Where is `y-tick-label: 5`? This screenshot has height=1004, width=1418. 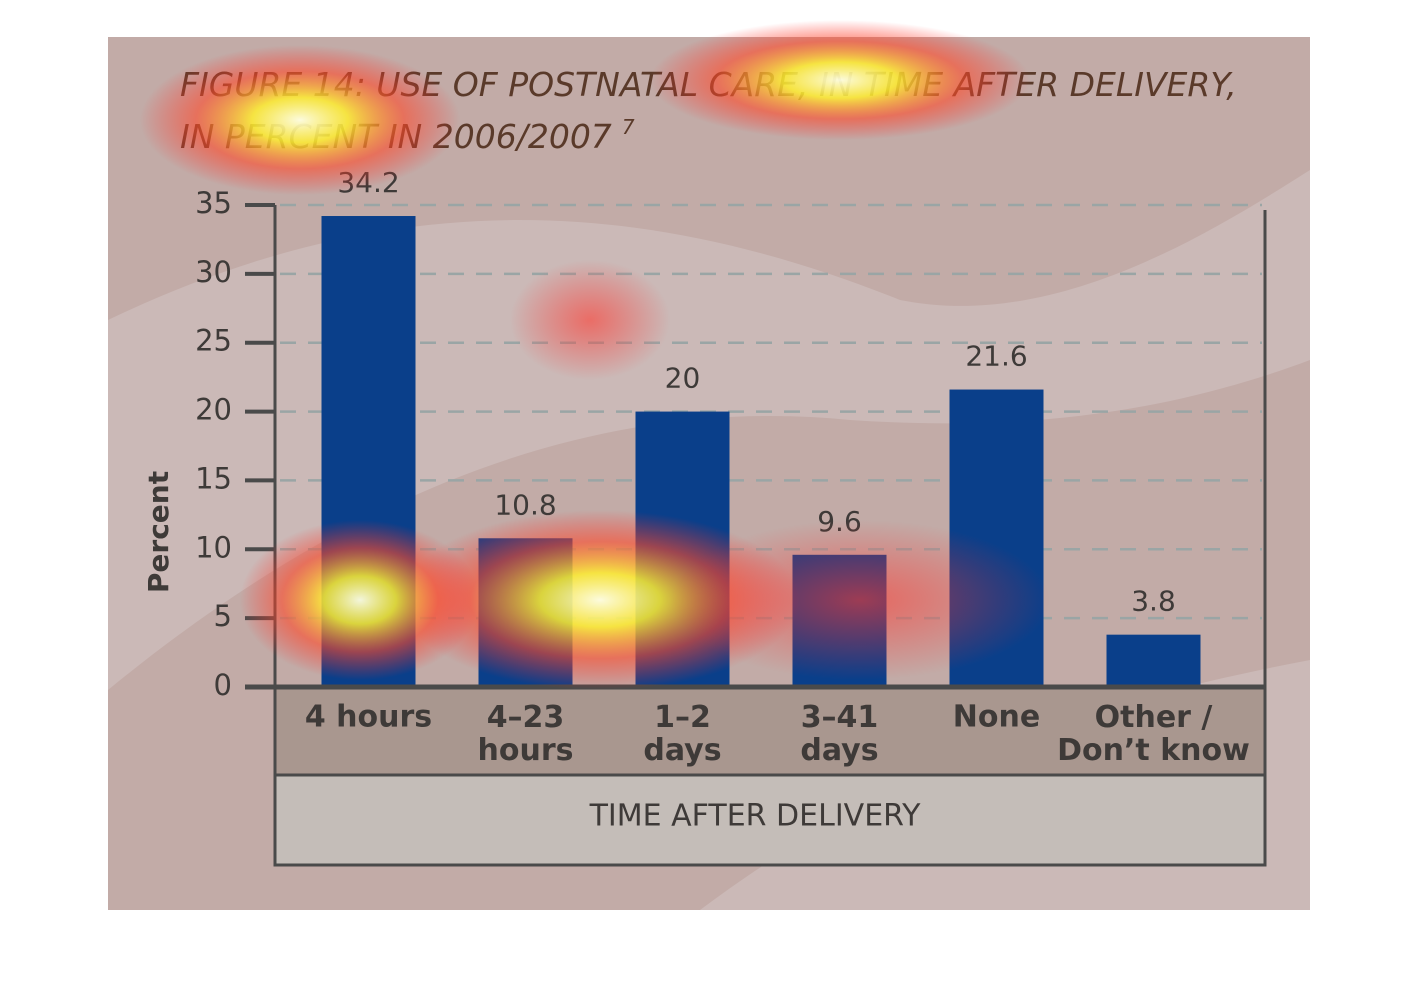 y-tick-label: 5 is located at coordinates (223, 616).